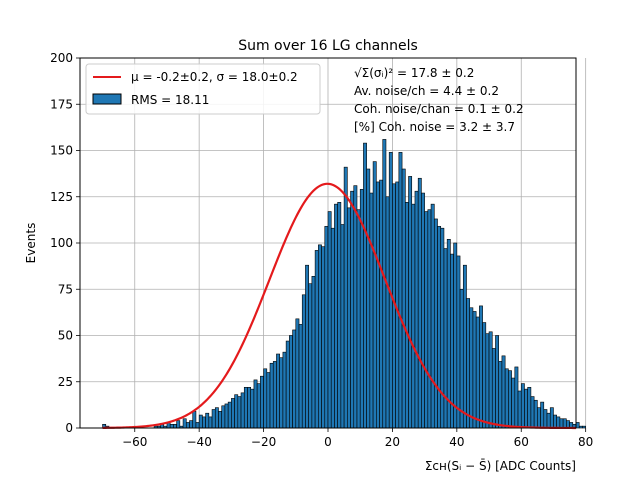 This screenshot has width=640, height=480. I want to click on y-tick-label: 25, so click(65, 382).